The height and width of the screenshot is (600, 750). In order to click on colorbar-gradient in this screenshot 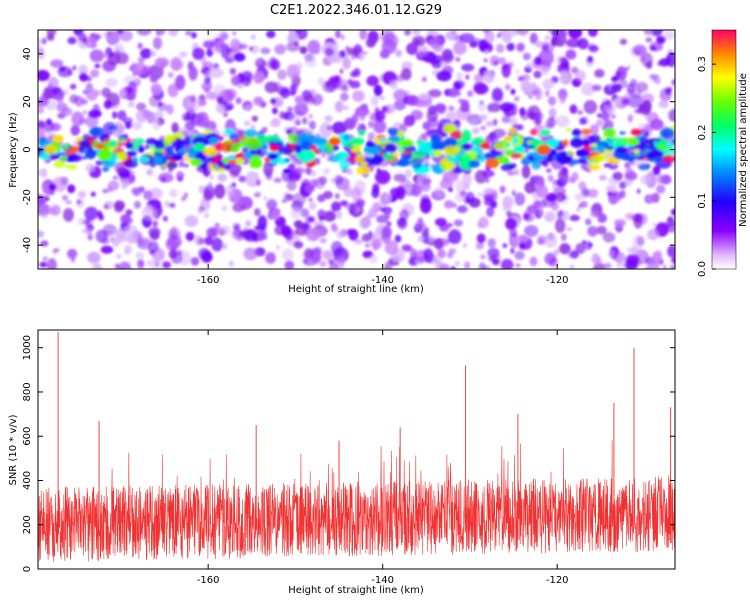, I will do `click(724, 149)`.